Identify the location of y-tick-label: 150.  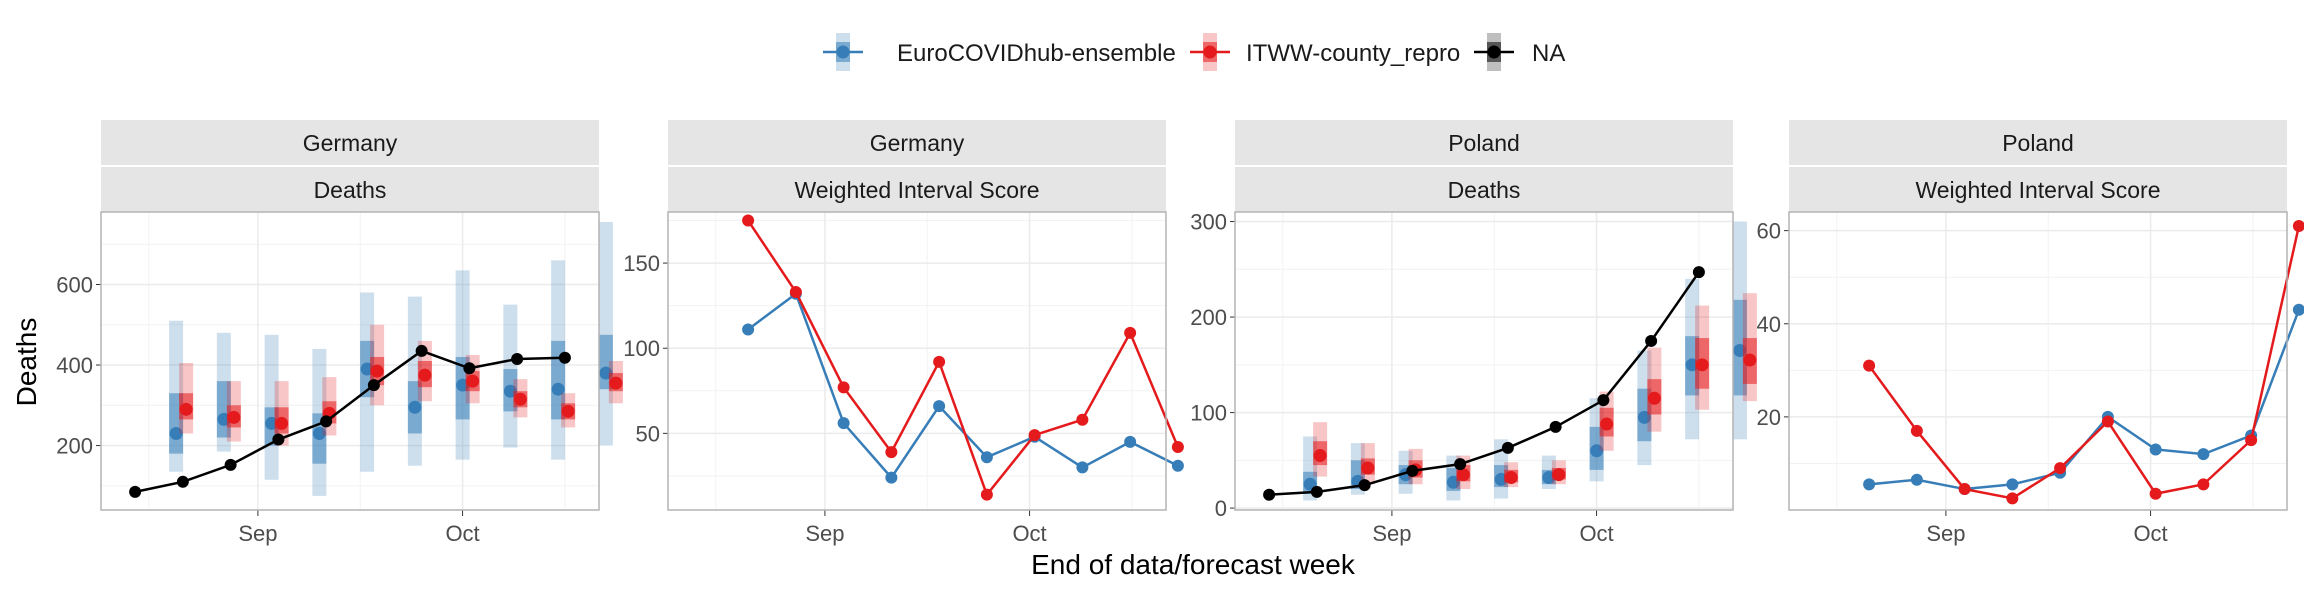
(641, 263).